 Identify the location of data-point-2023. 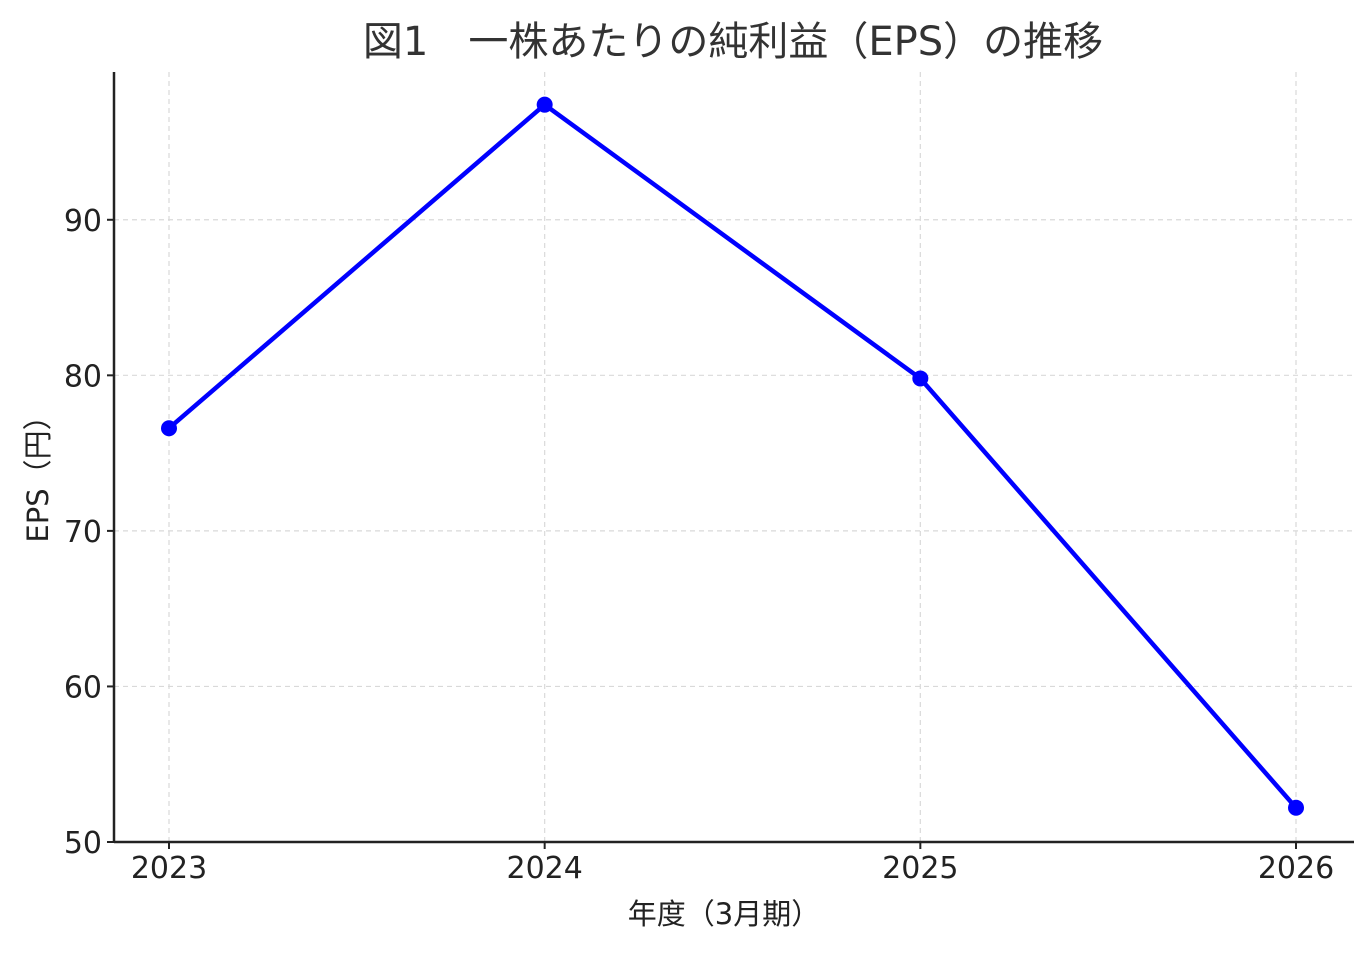
(169, 428).